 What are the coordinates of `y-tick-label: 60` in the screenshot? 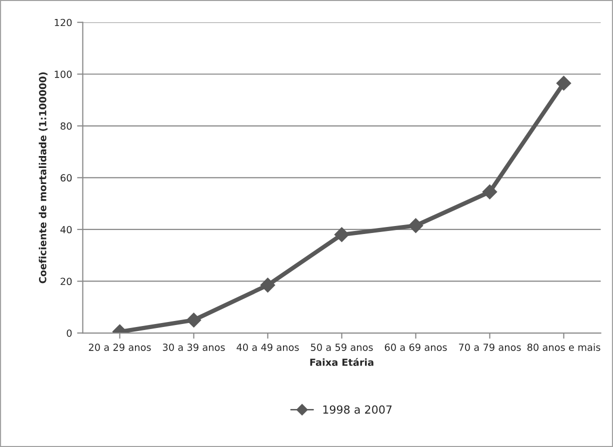 It's located at (66, 178).